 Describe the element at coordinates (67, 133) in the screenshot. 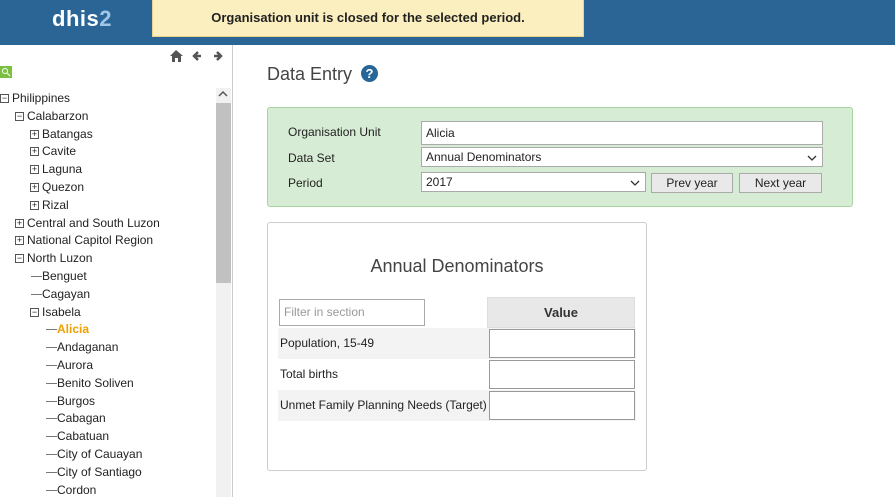

I see `node-label: Batangas` at that location.